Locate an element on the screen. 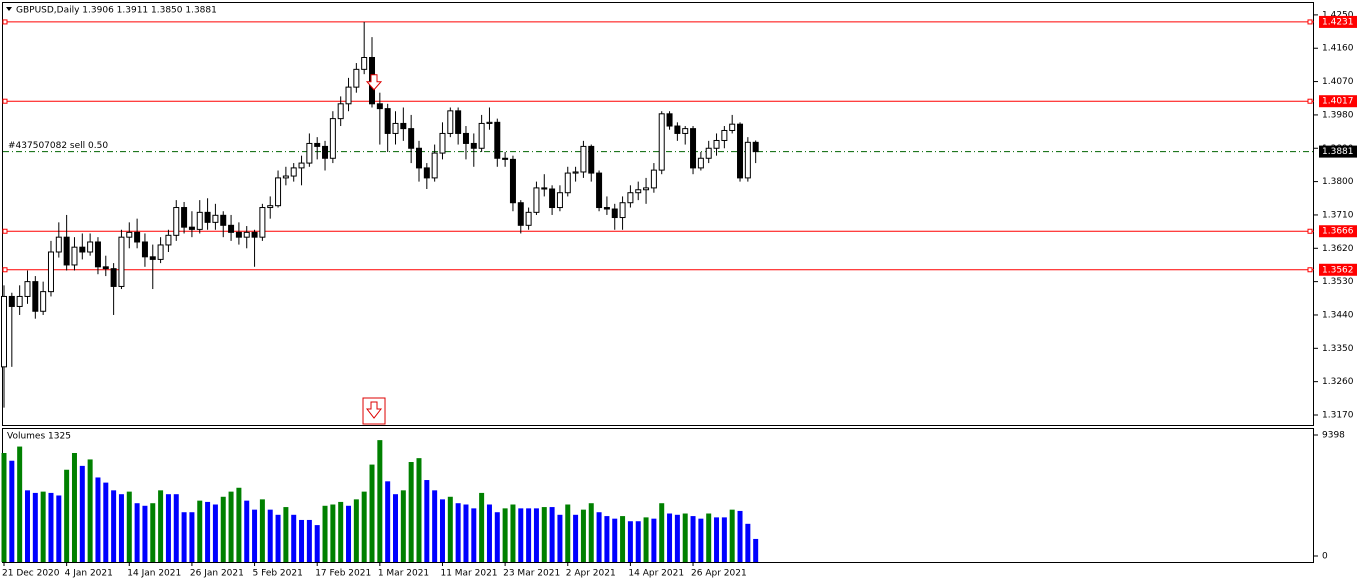  y-tick-label: 1.4250 is located at coordinates (1338, 15).